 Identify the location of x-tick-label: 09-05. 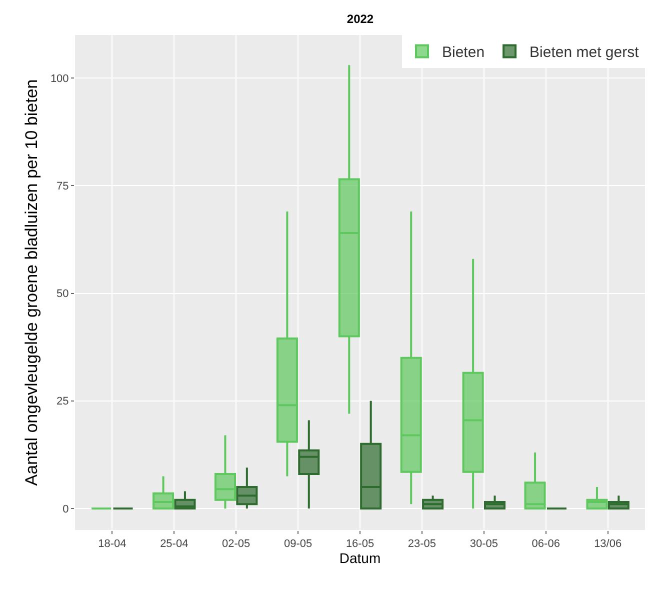
(298, 544).